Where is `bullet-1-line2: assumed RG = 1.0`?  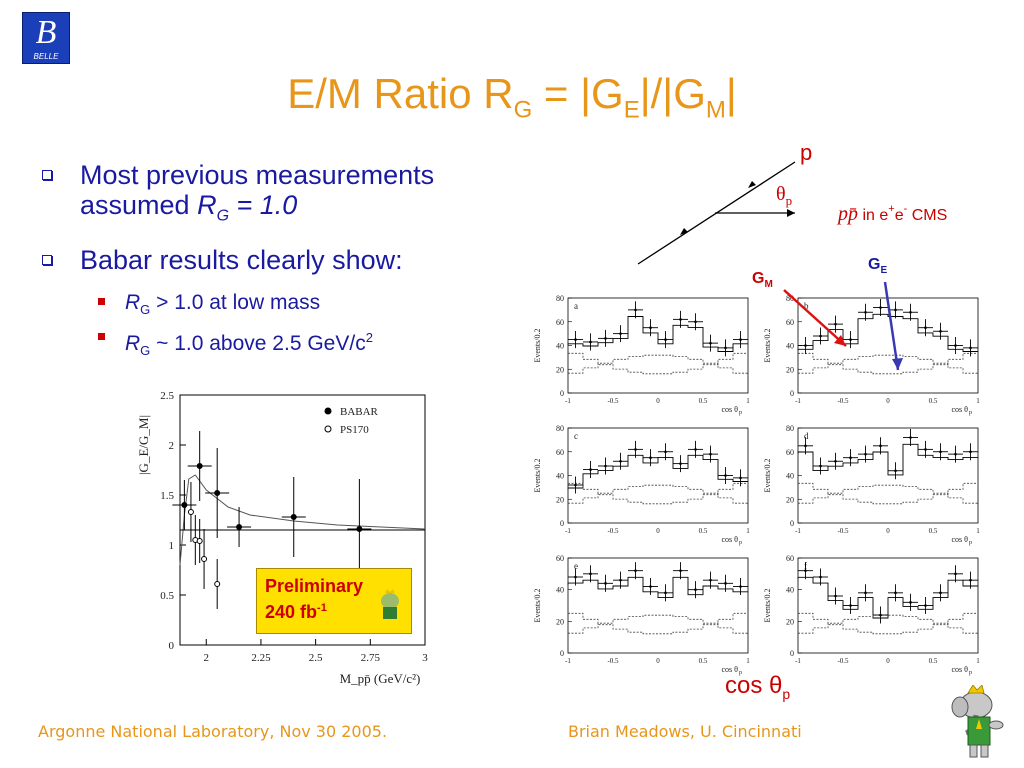
bullet-1-line2: assumed RG = 1.0 is located at coordinates (320, 210).